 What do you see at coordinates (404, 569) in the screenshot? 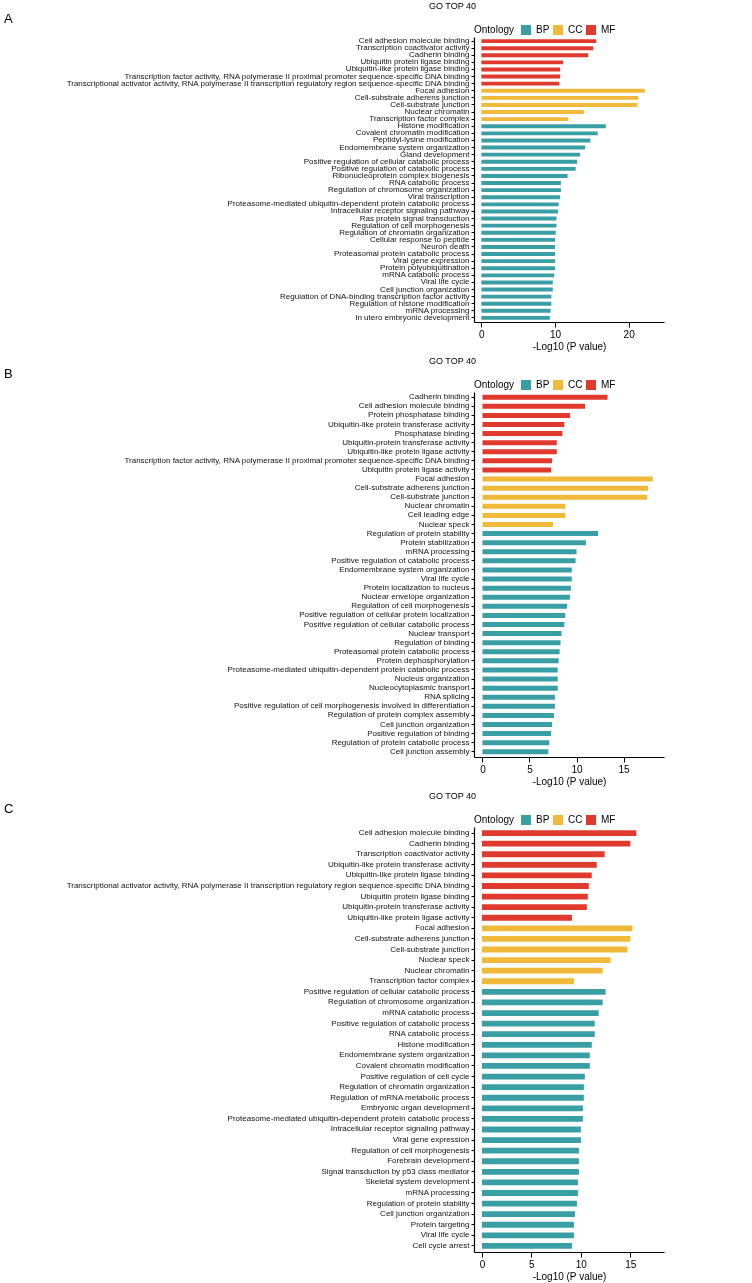
I see `y-tick-label: Endomembrane system organization` at bounding box center [404, 569].